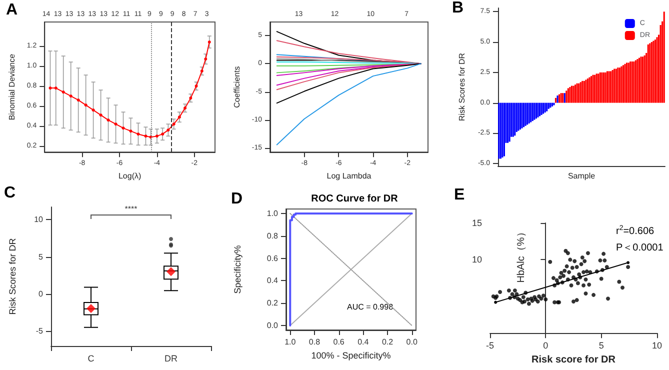  I want to click on x-axis-title: Log Lambda, so click(349, 176).